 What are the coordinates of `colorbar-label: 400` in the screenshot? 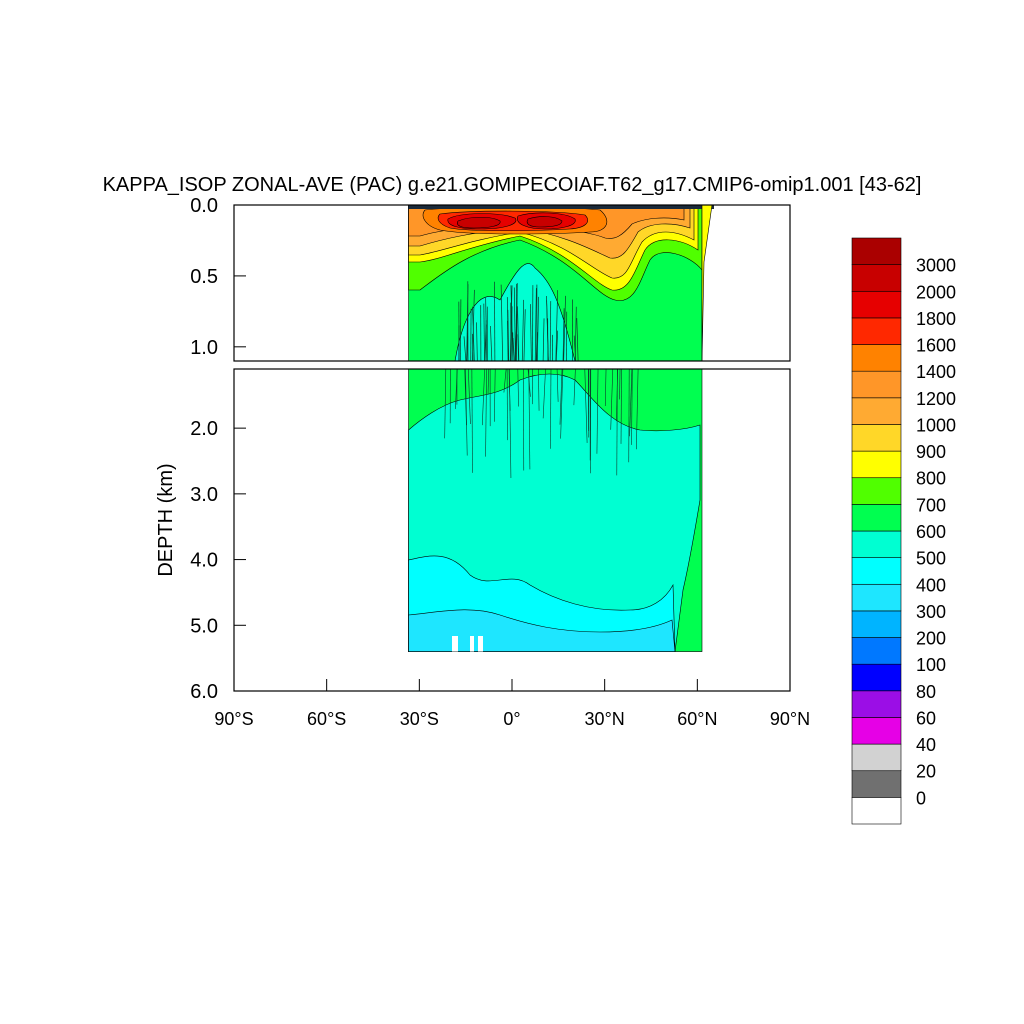 It's located at (931, 585).